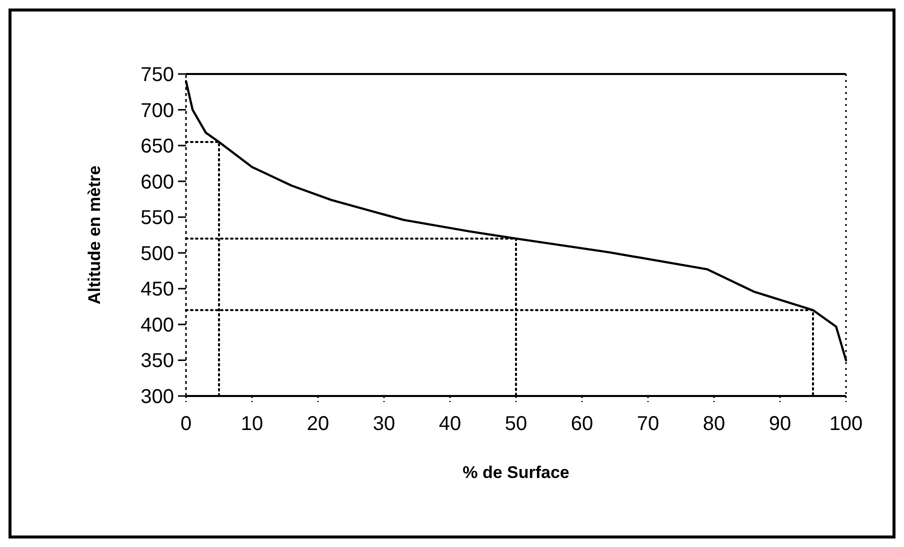  Describe the element at coordinates (94, 235) in the screenshot. I see `y-axis-title: Altitude en mètre` at that location.